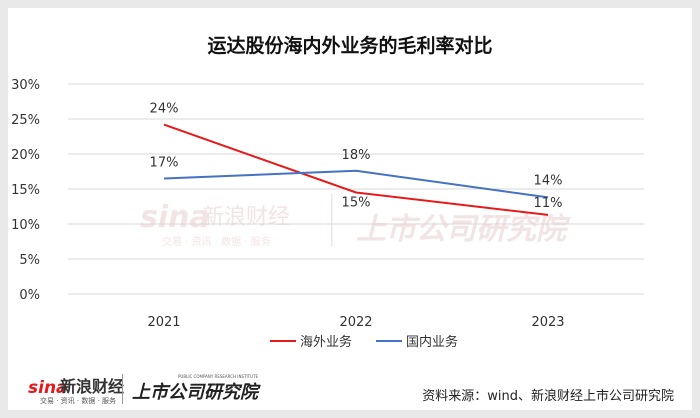 Image resolution: width=700 pixels, height=418 pixels. Describe the element at coordinates (548, 203) in the screenshot. I see `data-label: 11%` at that location.